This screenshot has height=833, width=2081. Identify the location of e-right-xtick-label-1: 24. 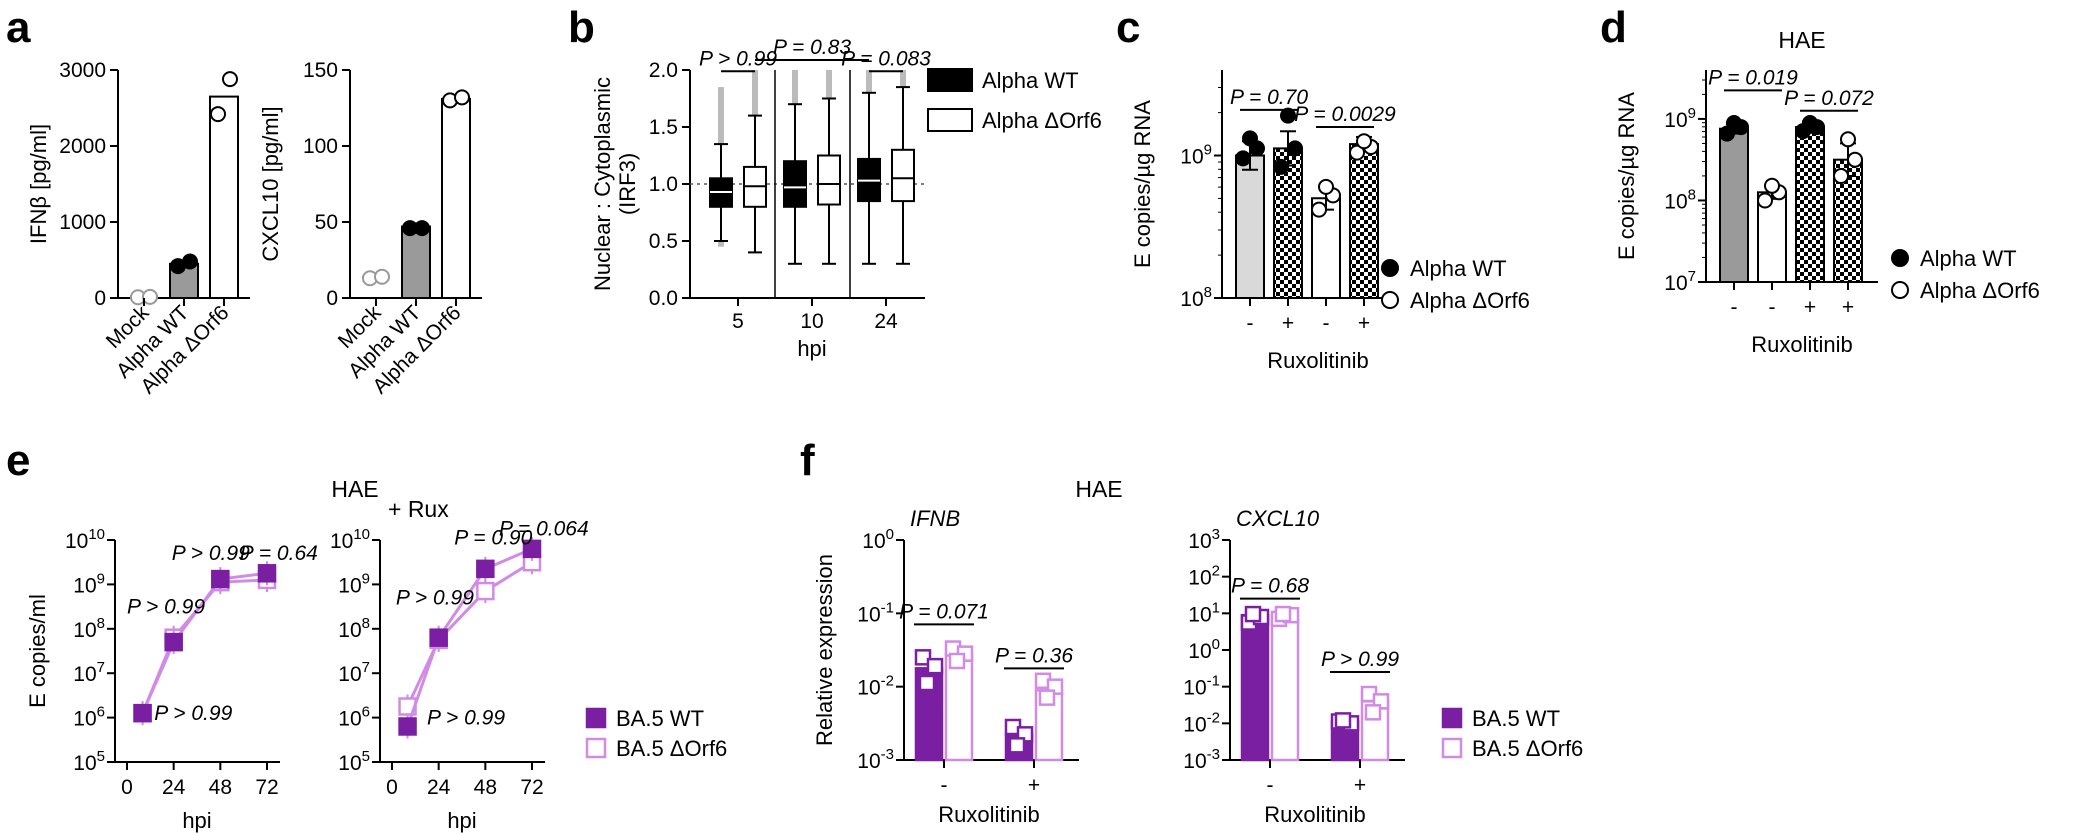
(439, 787).